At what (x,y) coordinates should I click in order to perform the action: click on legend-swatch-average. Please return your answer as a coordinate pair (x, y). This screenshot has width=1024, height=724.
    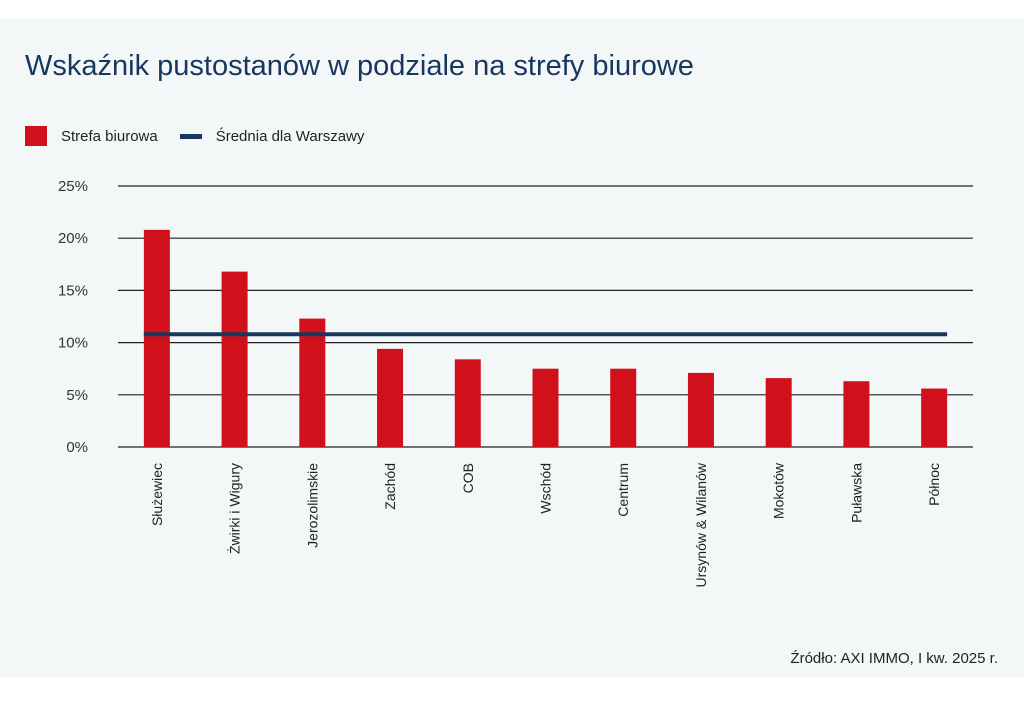
    Looking at the image, I should click on (190, 136).